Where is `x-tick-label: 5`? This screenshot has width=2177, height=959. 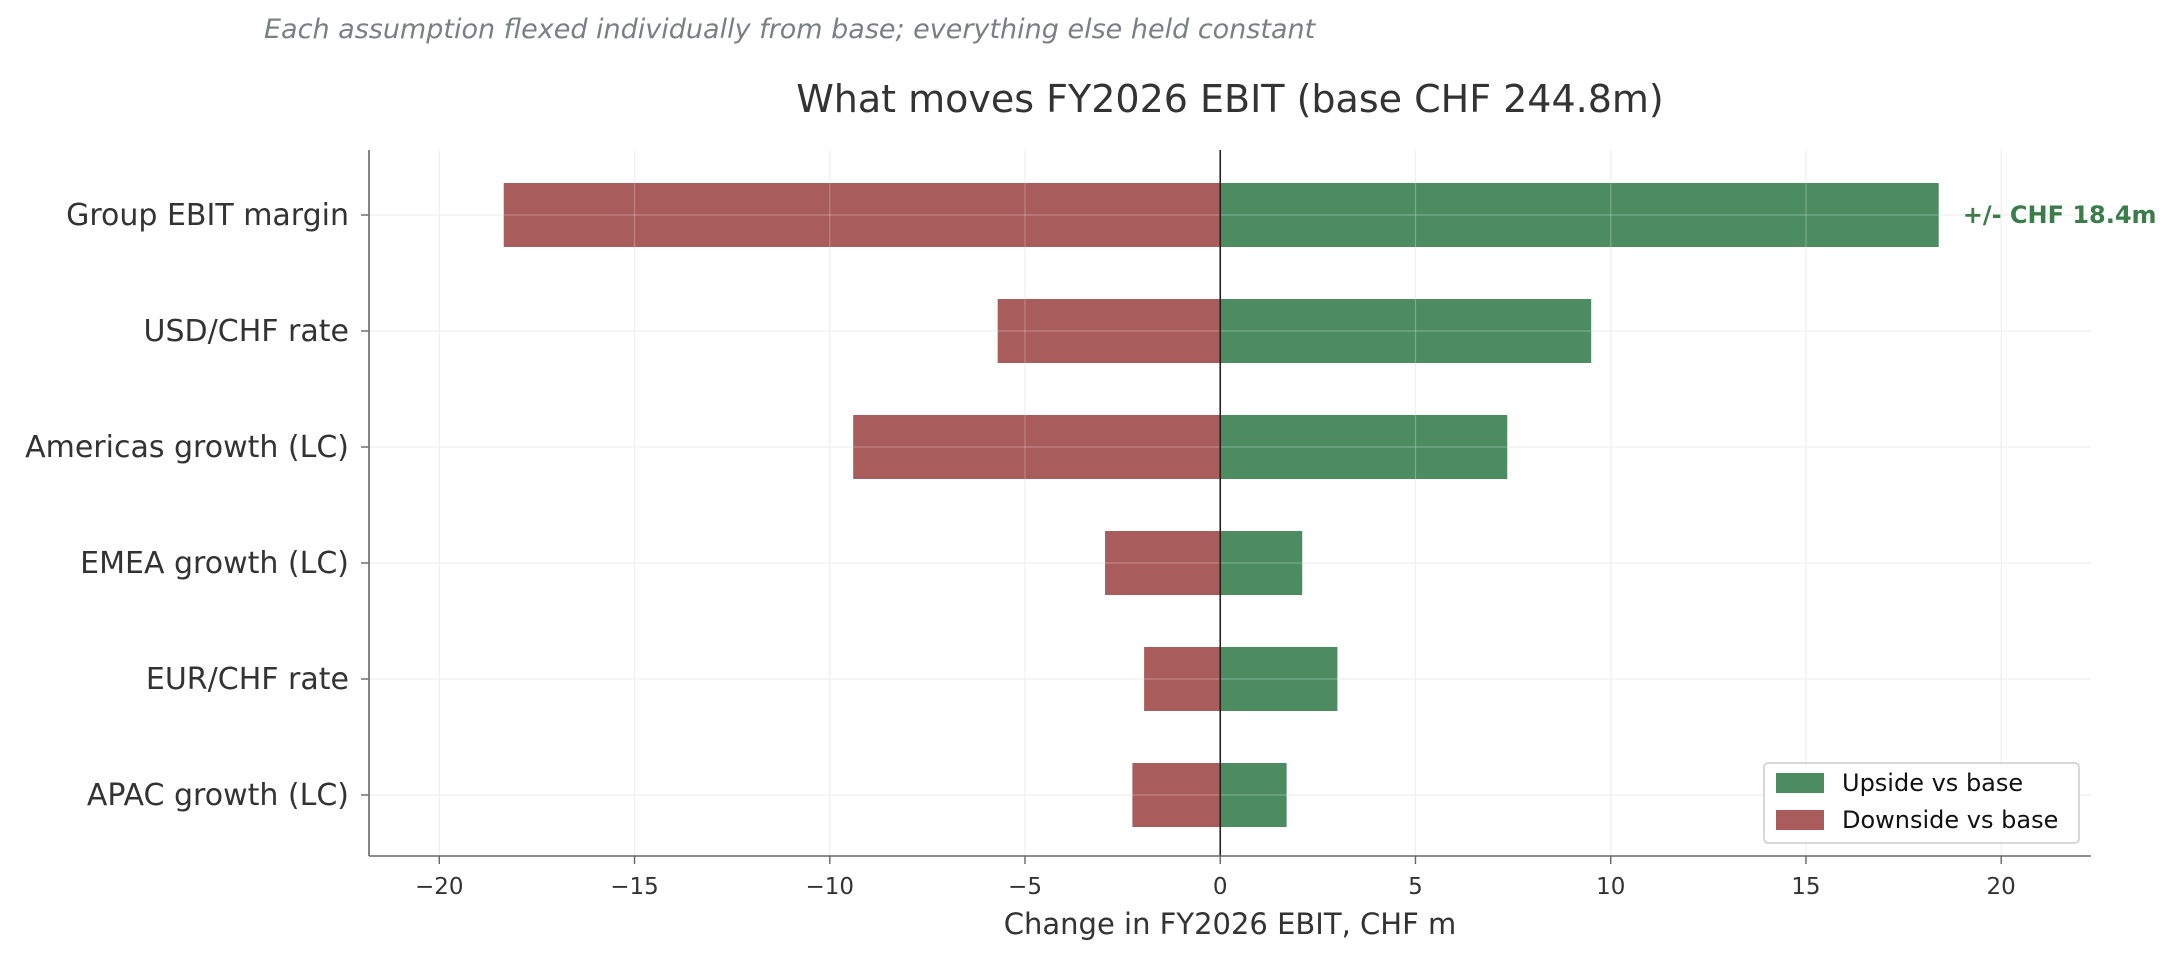
x-tick-label: 5 is located at coordinates (1415, 887).